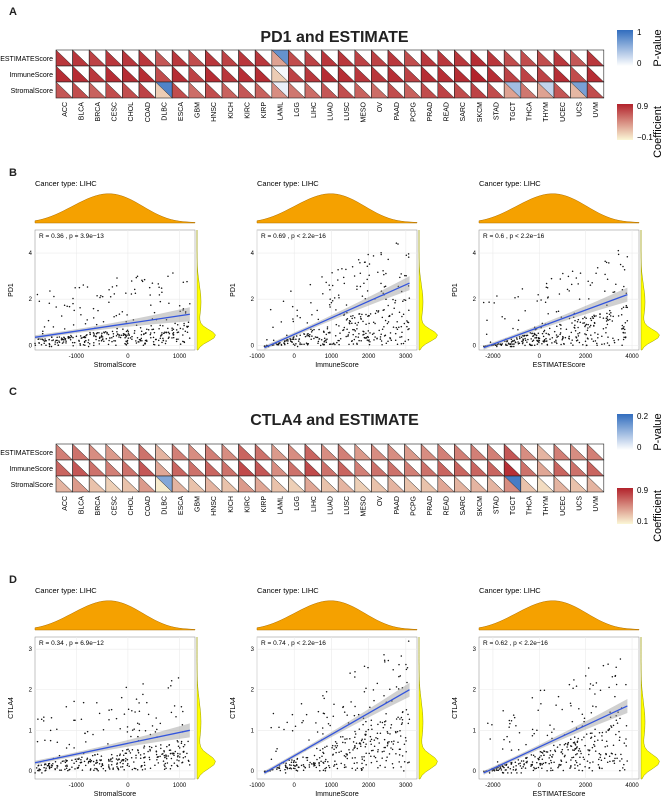 This screenshot has height=808, width=669. Describe the element at coordinates (115, 208) in the screenshot. I see `x-density` at that location.